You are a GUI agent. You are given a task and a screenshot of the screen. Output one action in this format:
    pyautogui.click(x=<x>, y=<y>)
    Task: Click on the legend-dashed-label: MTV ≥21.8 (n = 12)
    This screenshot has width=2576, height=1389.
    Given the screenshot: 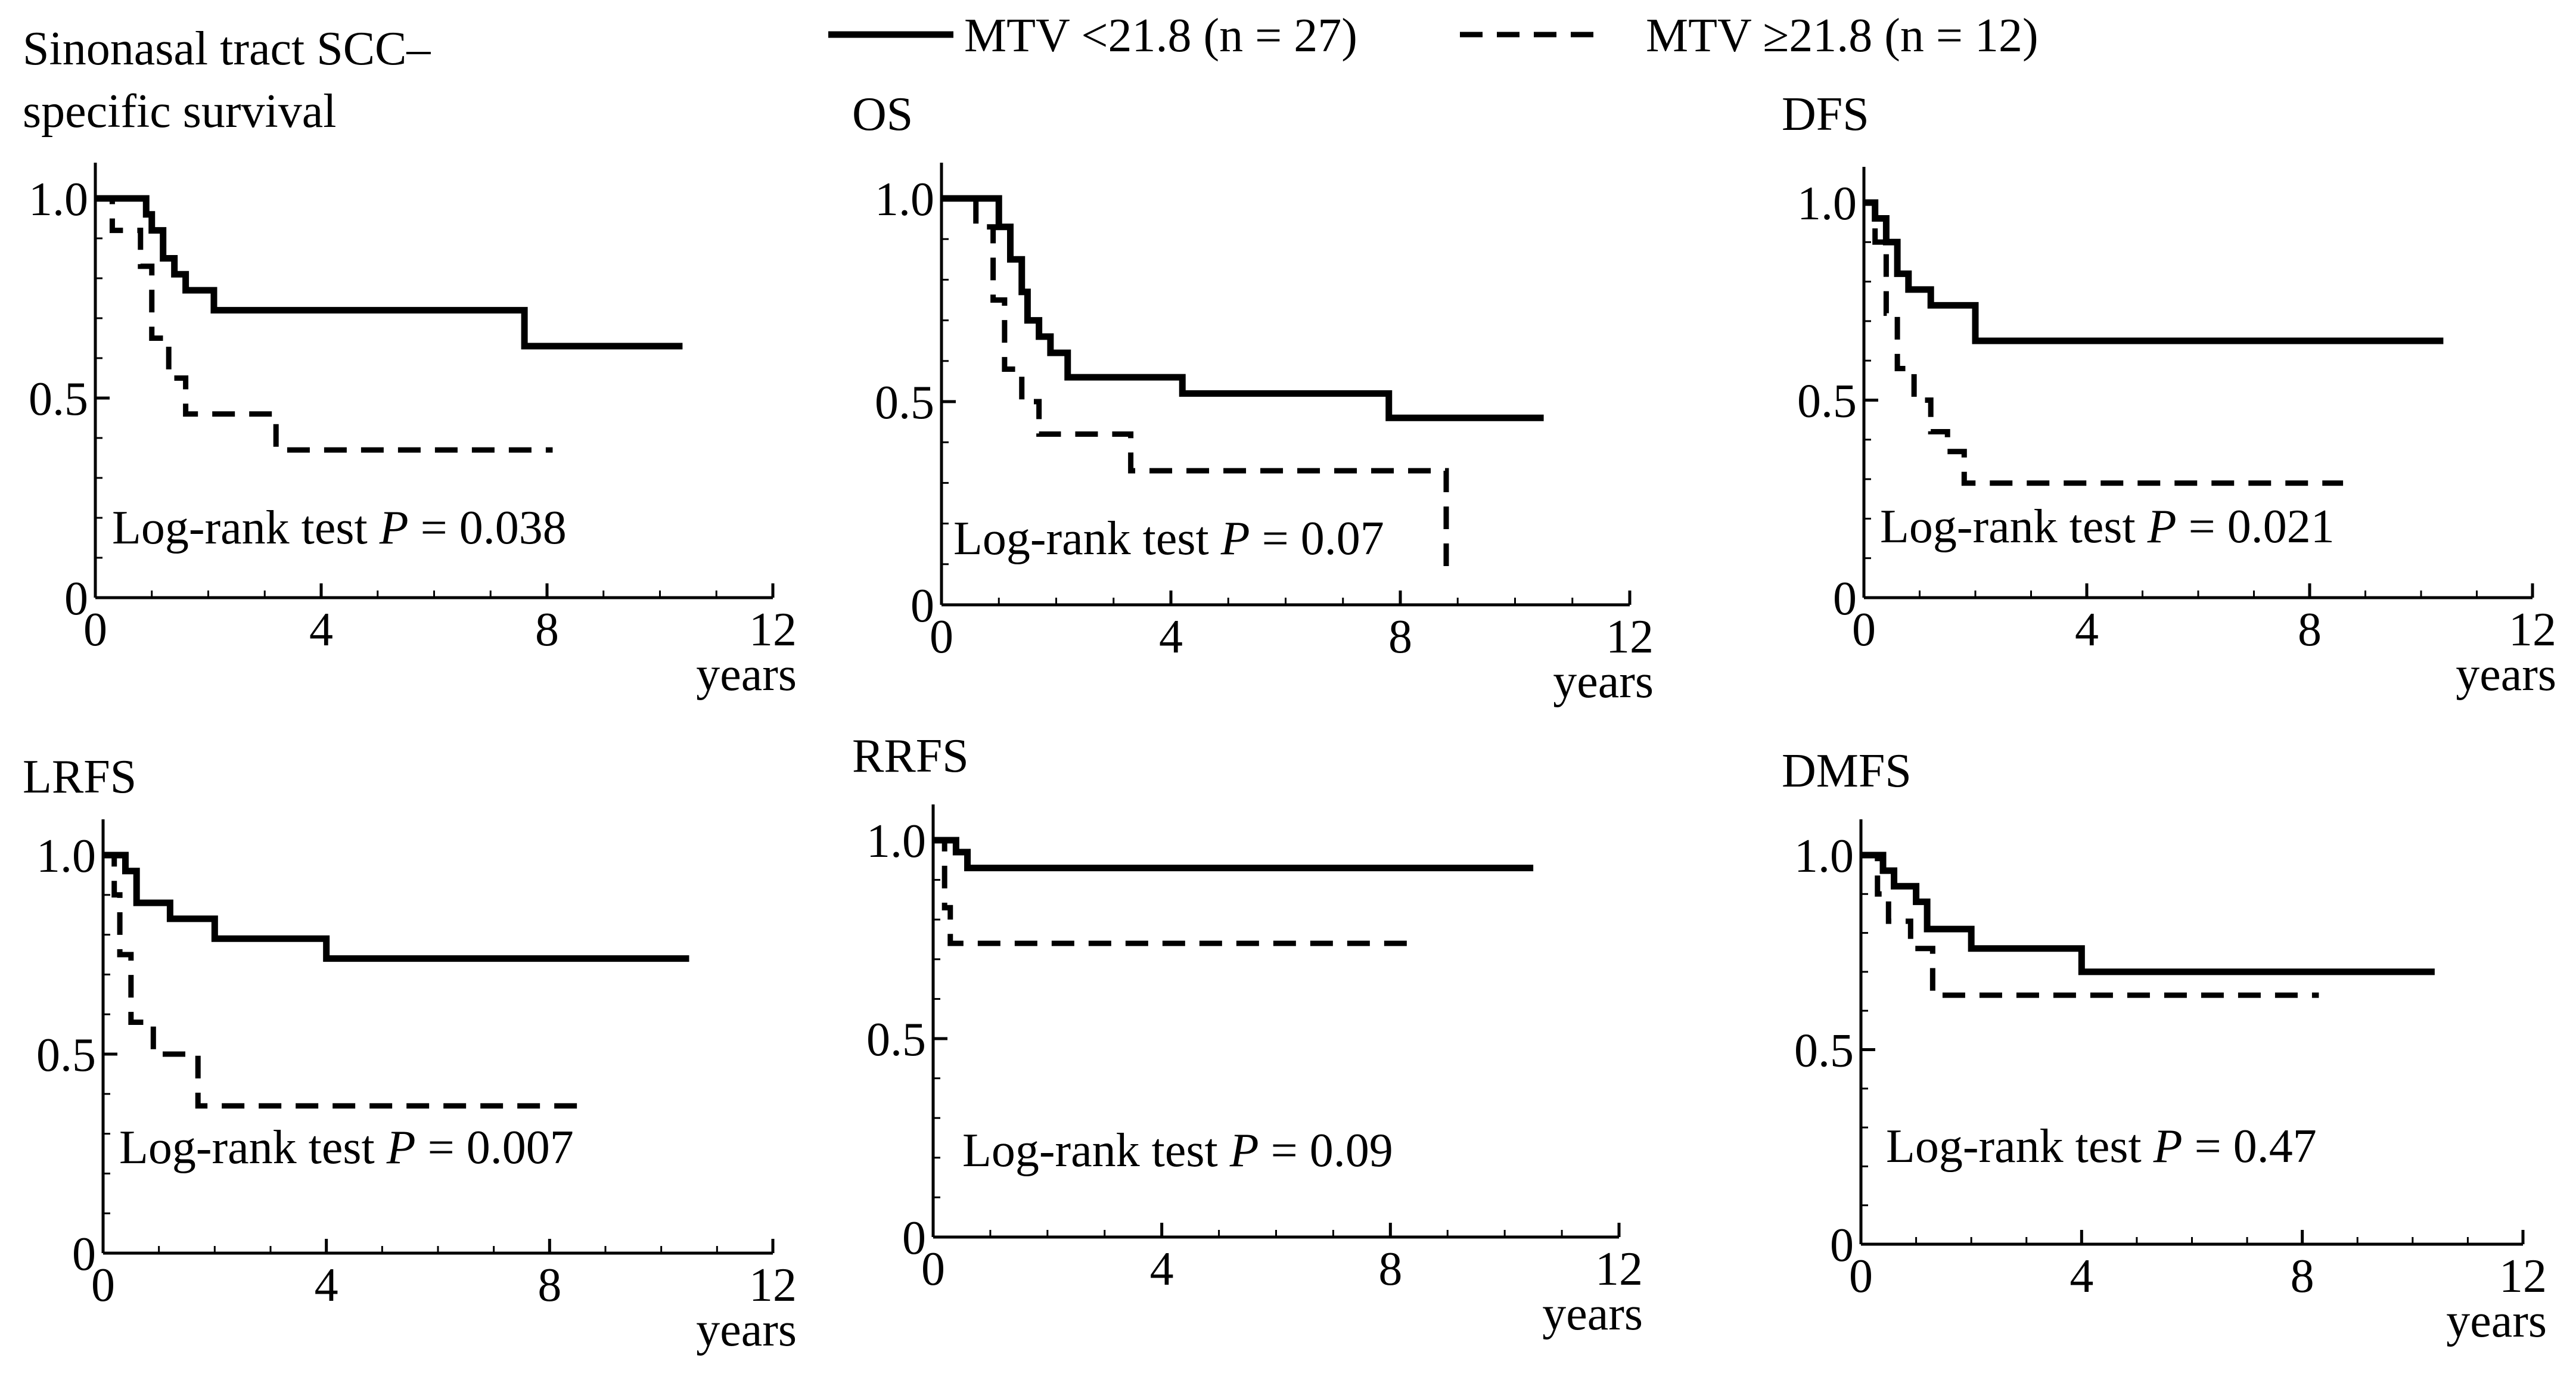 What is the action you would take?
    pyautogui.click(x=1842, y=36)
    